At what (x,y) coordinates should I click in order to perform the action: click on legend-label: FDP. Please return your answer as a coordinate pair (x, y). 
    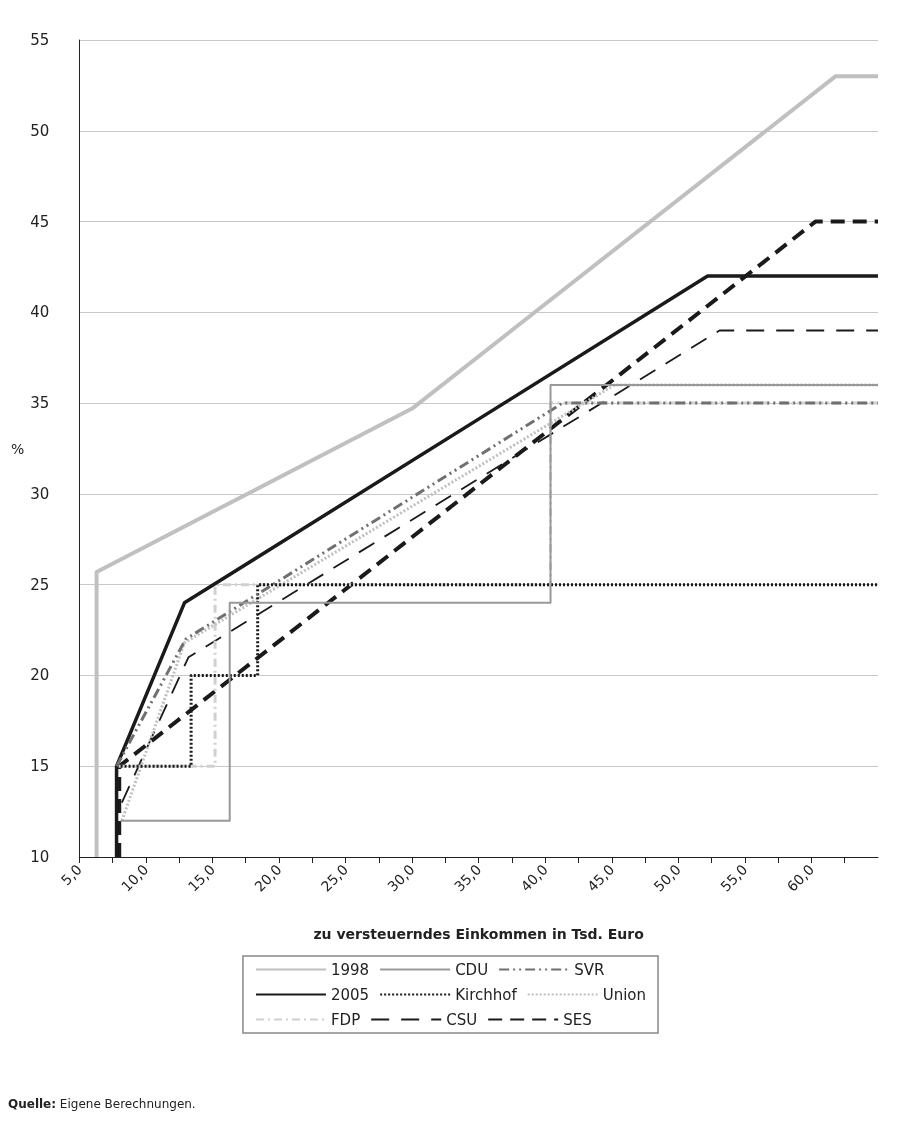
    Looking at the image, I should click on (345, 1019).